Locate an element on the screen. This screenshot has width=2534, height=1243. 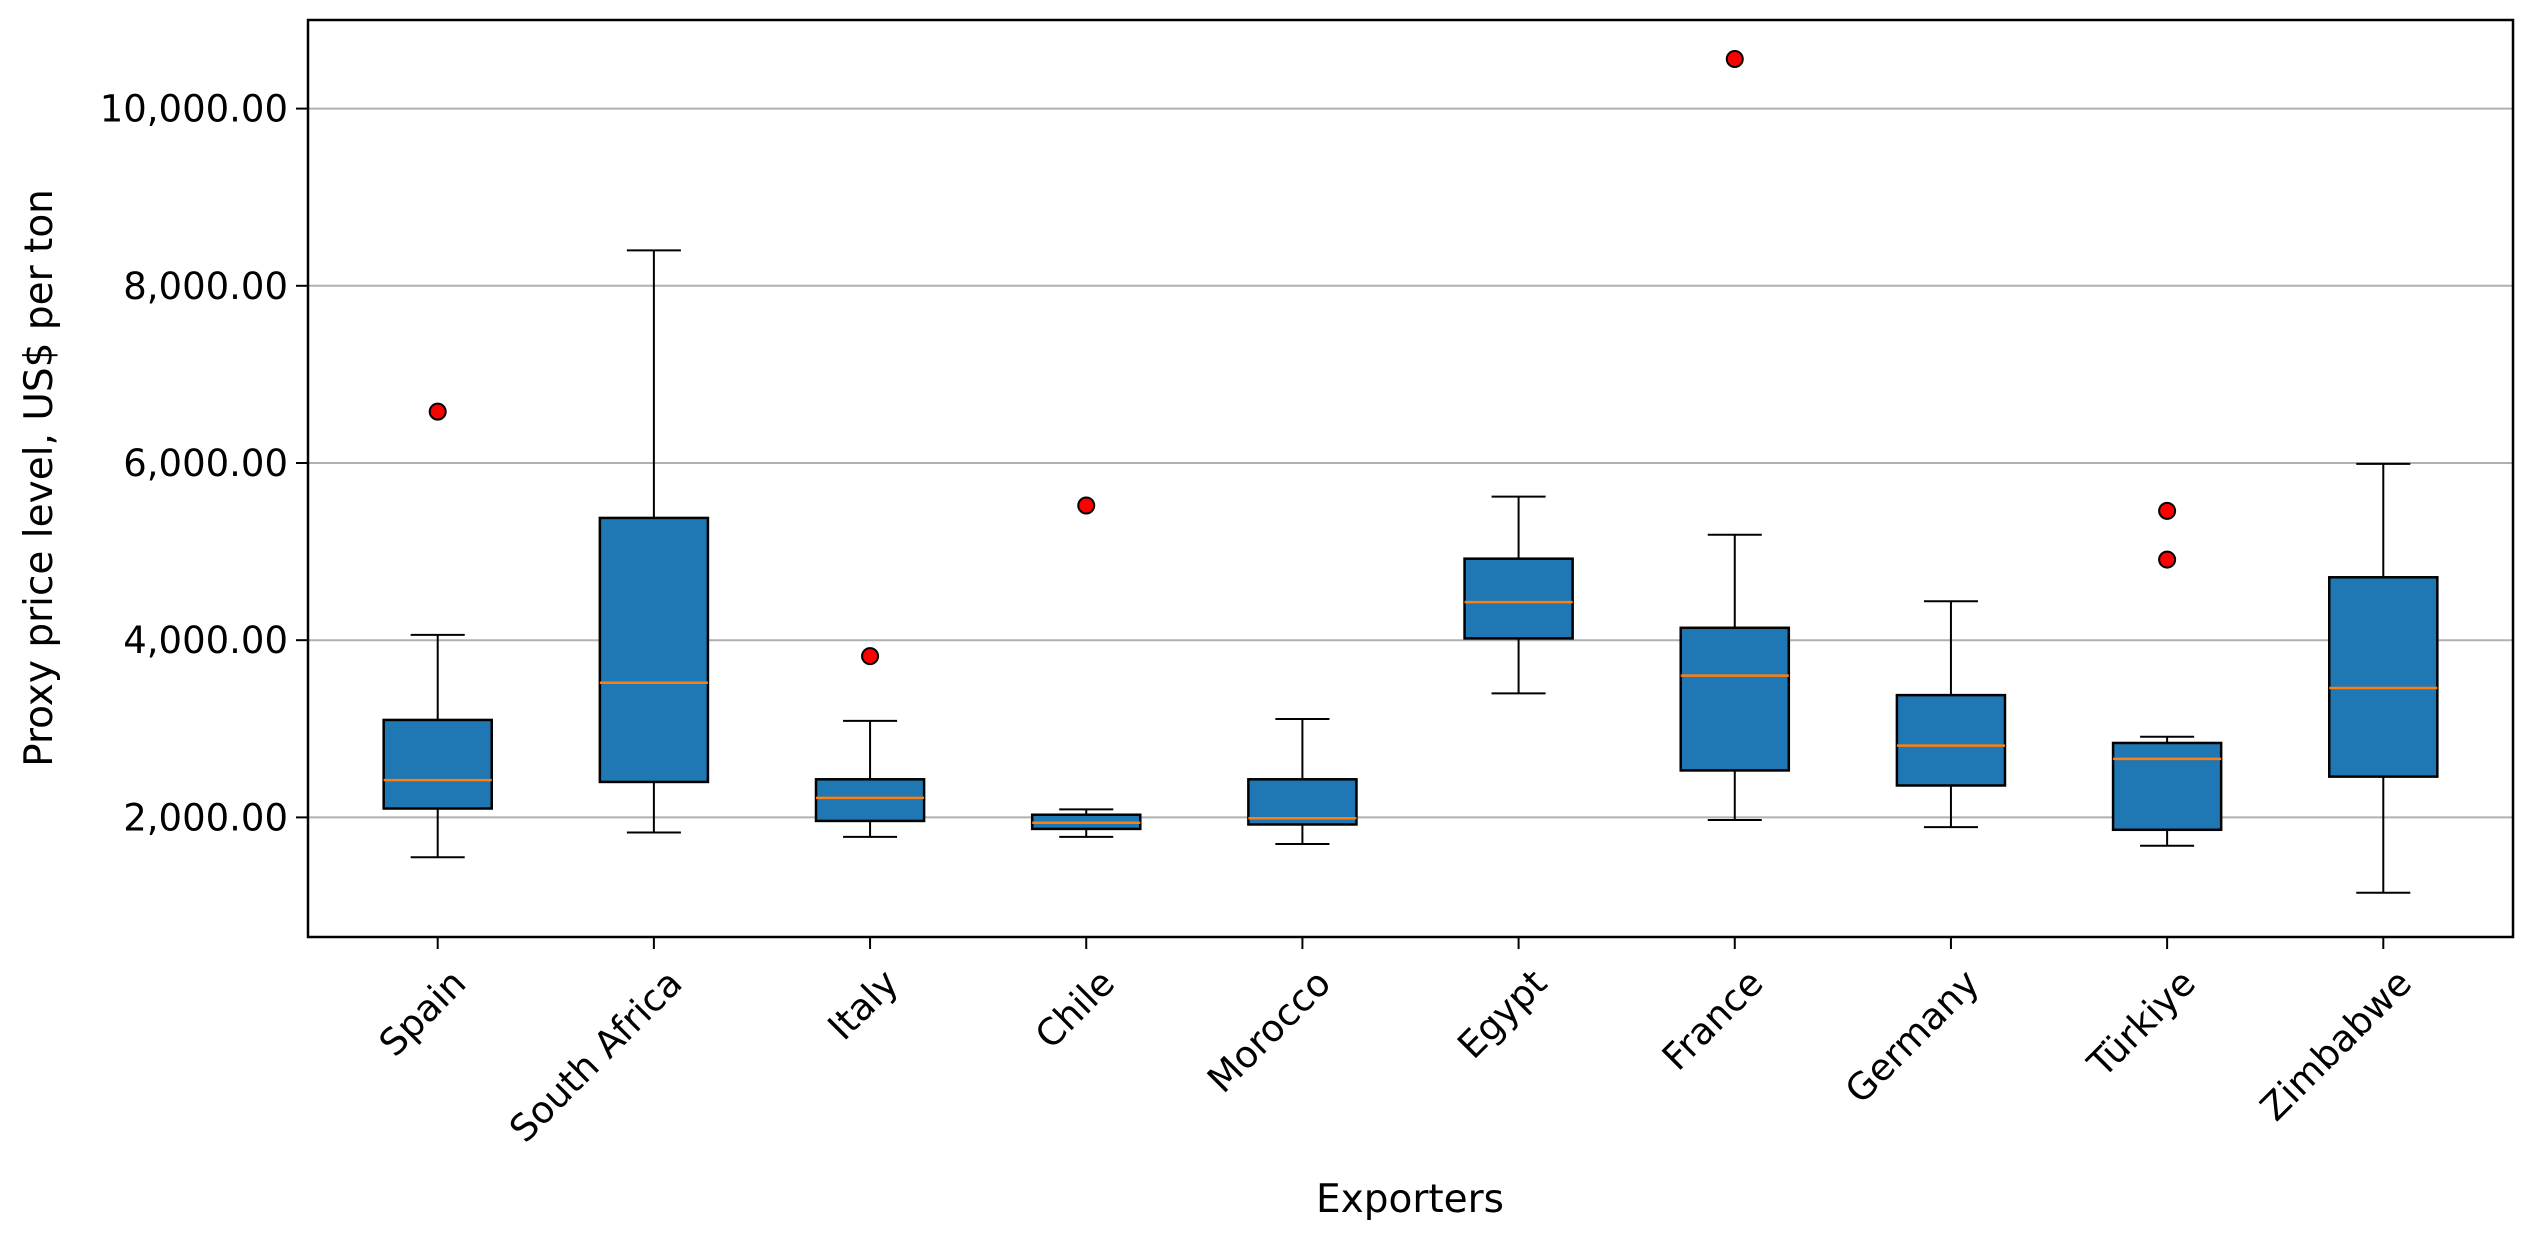
box-france is located at coordinates (1735, 435).